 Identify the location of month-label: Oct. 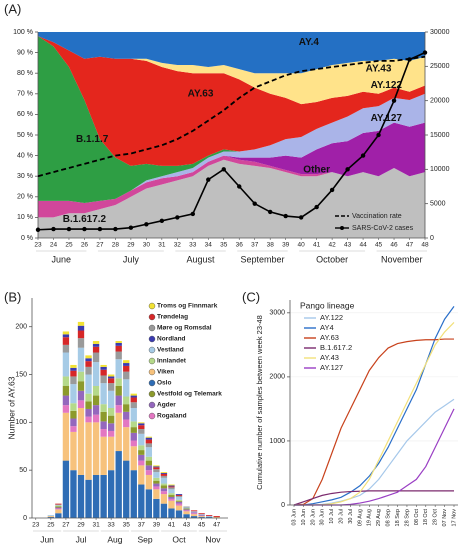
(179, 539).